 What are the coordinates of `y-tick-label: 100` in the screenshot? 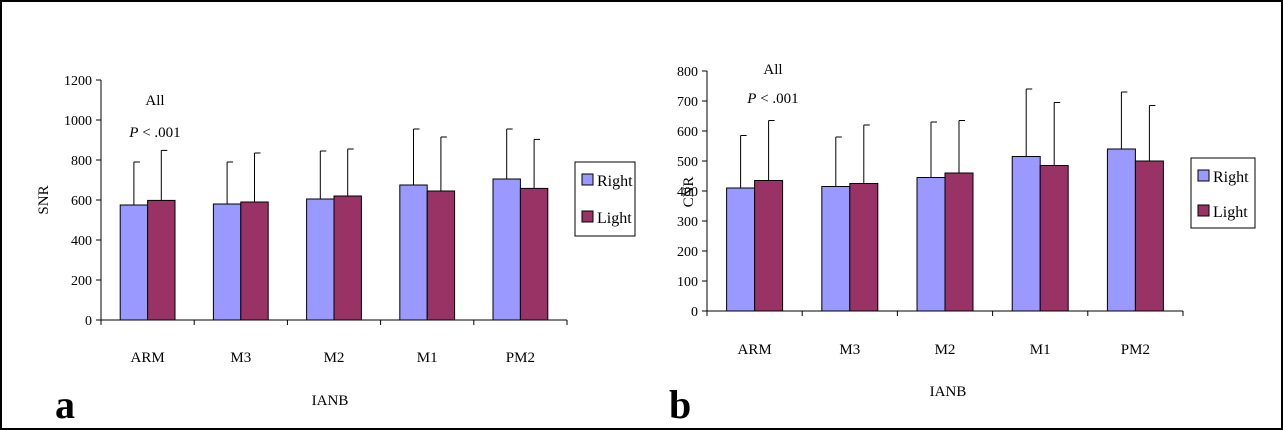 It's located at (687, 282).